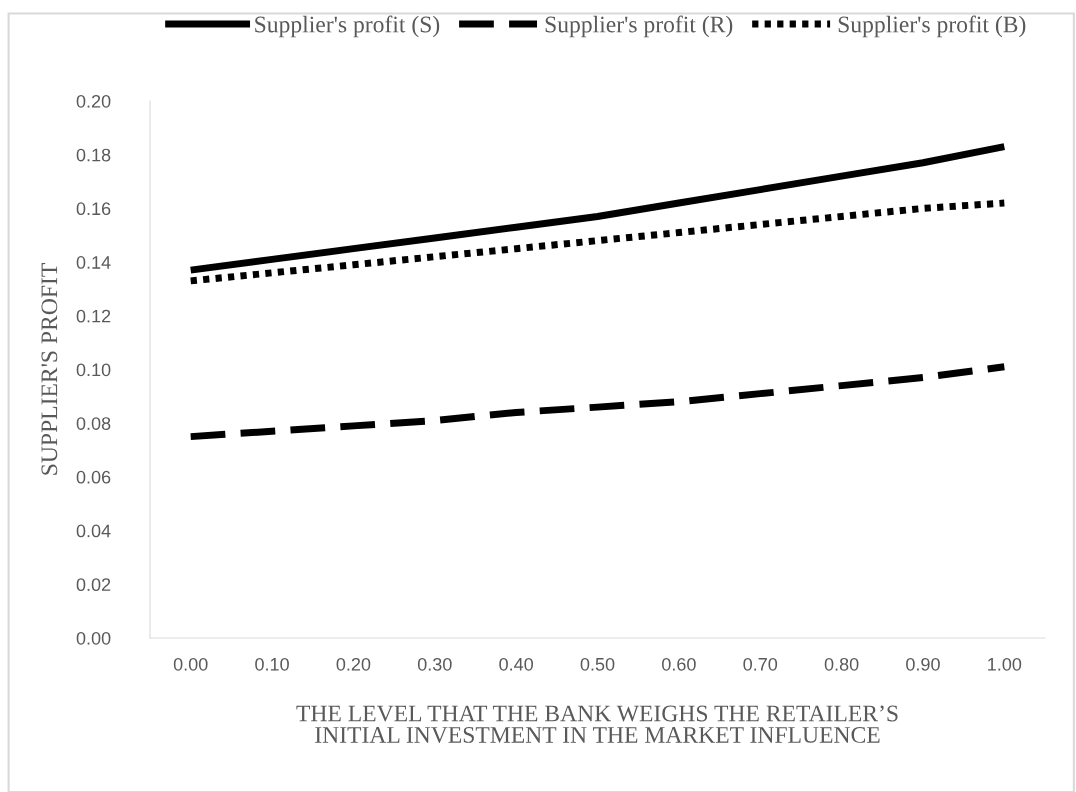 This screenshot has width=1076, height=792. I want to click on x-tick-label: 0.20, so click(353, 664).